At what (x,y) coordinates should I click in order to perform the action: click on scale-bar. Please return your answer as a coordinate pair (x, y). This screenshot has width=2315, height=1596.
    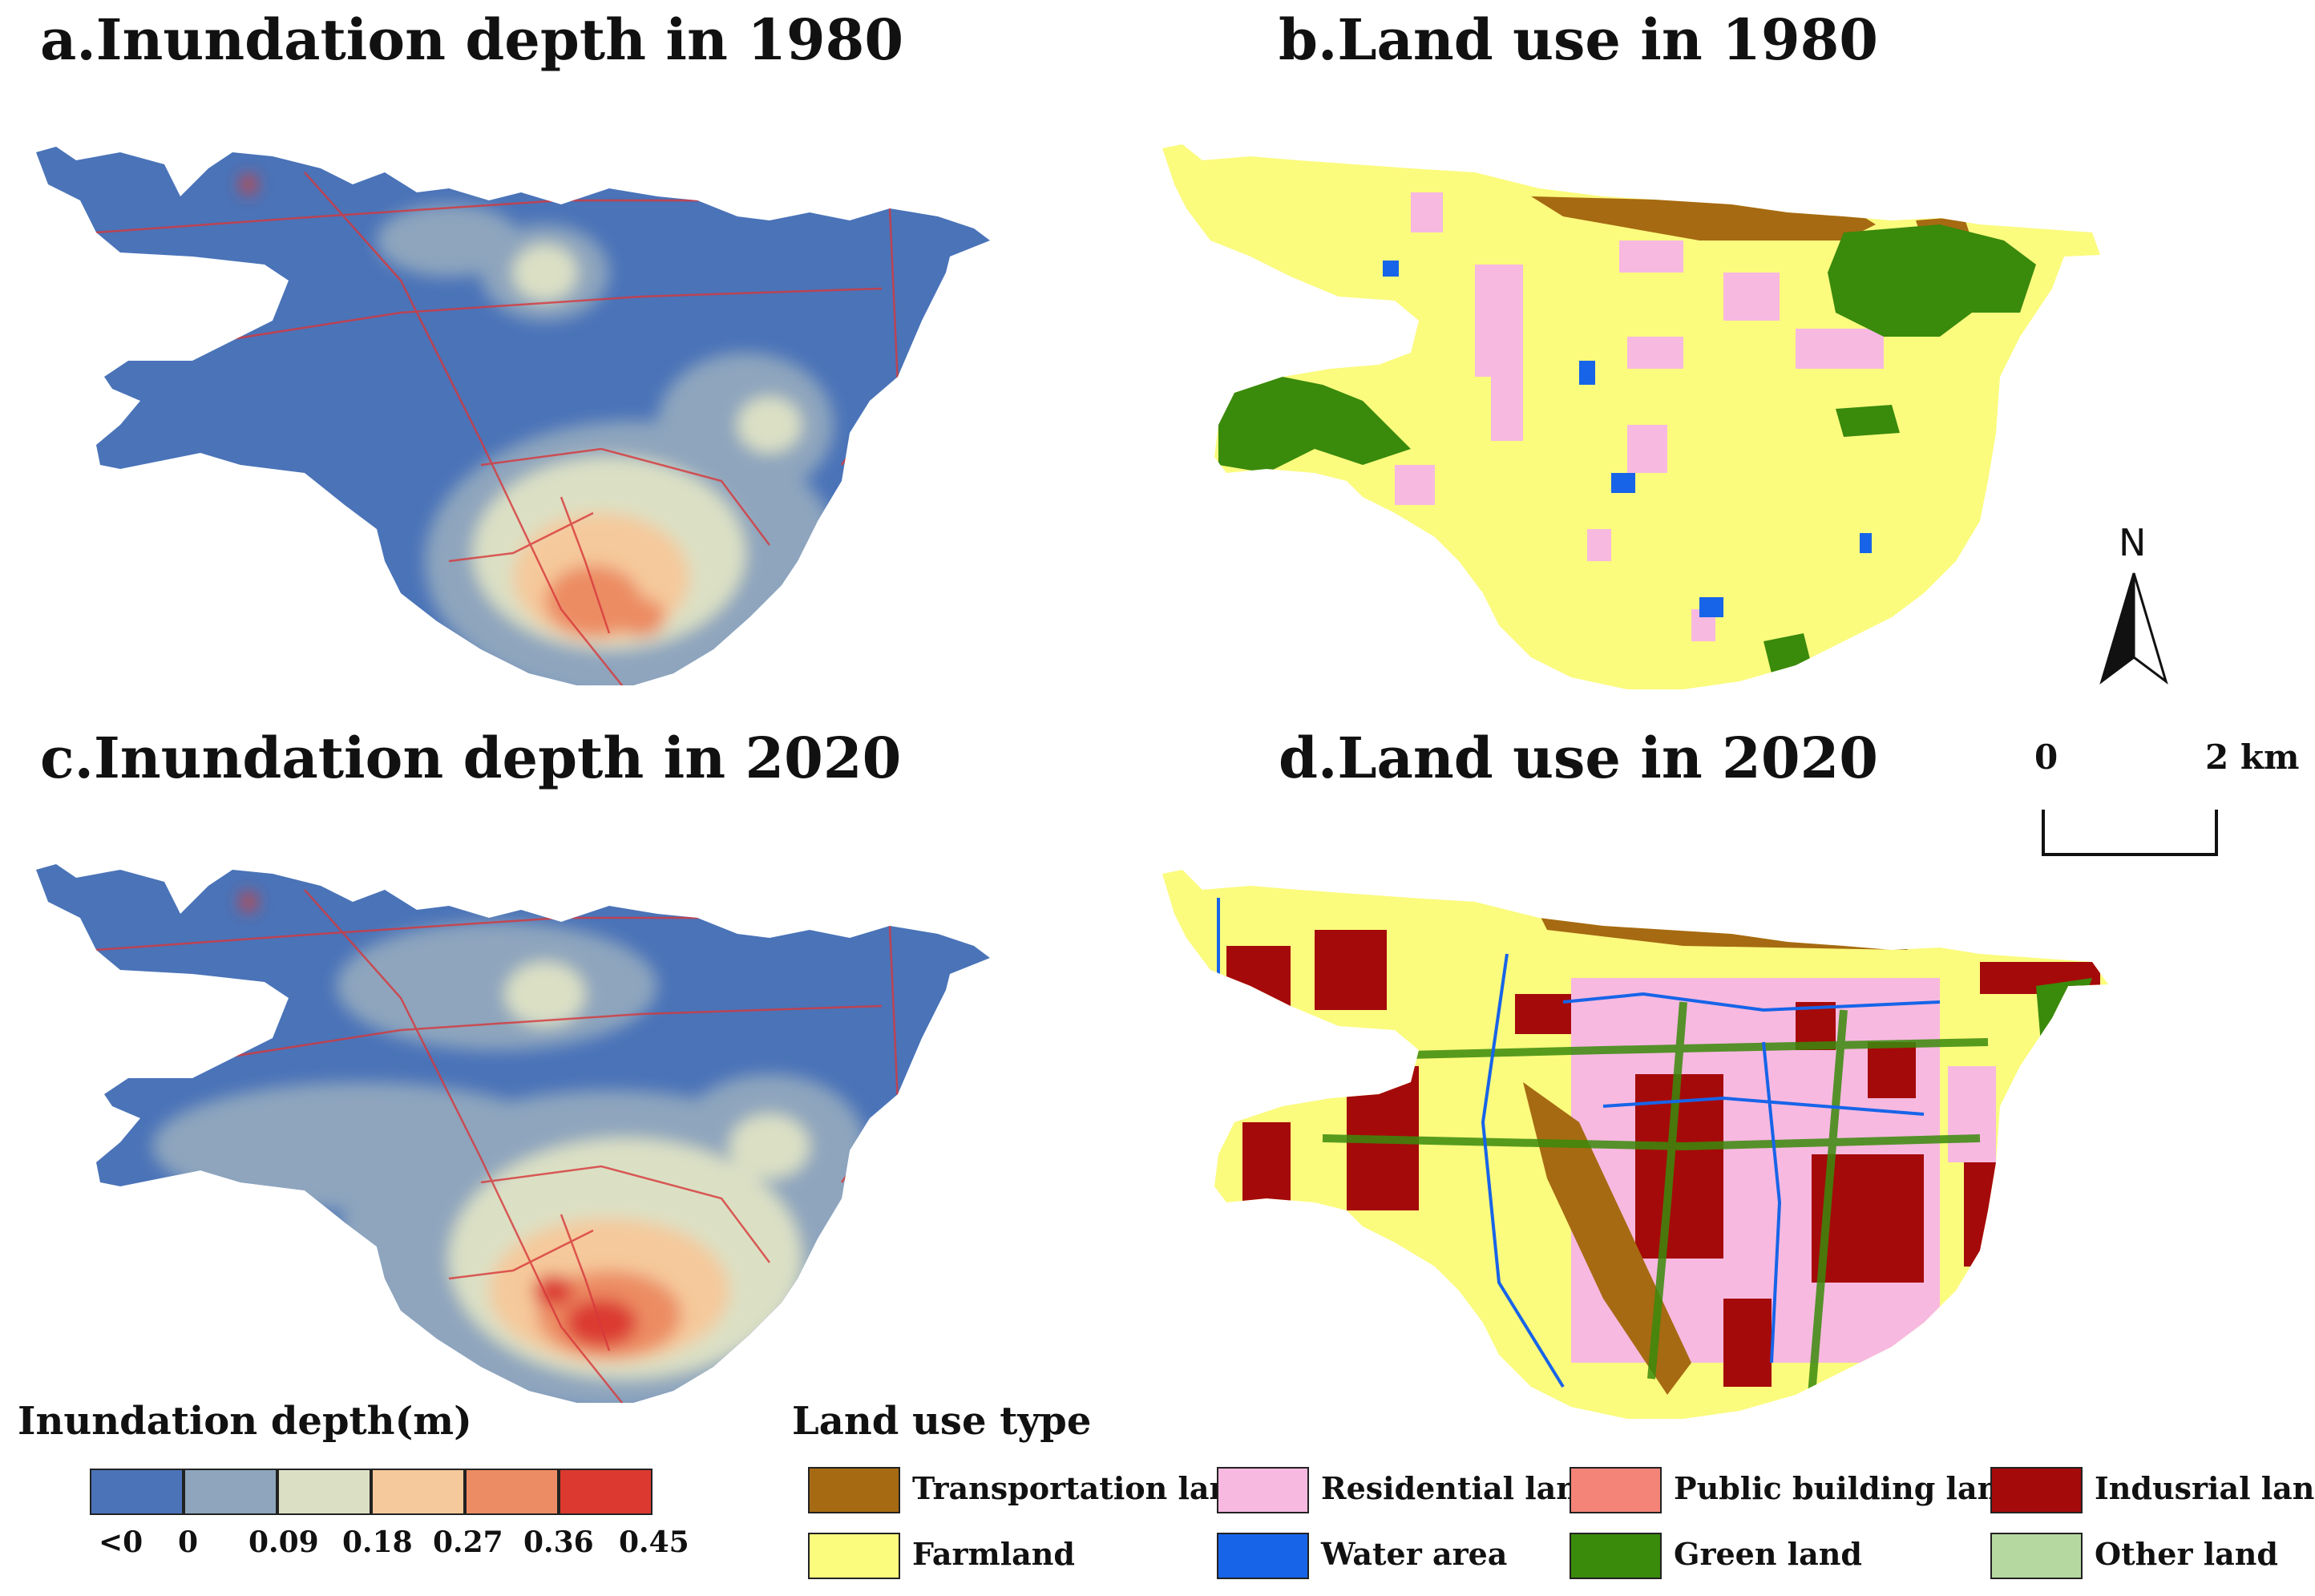
    Looking at the image, I should click on (2130, 833).